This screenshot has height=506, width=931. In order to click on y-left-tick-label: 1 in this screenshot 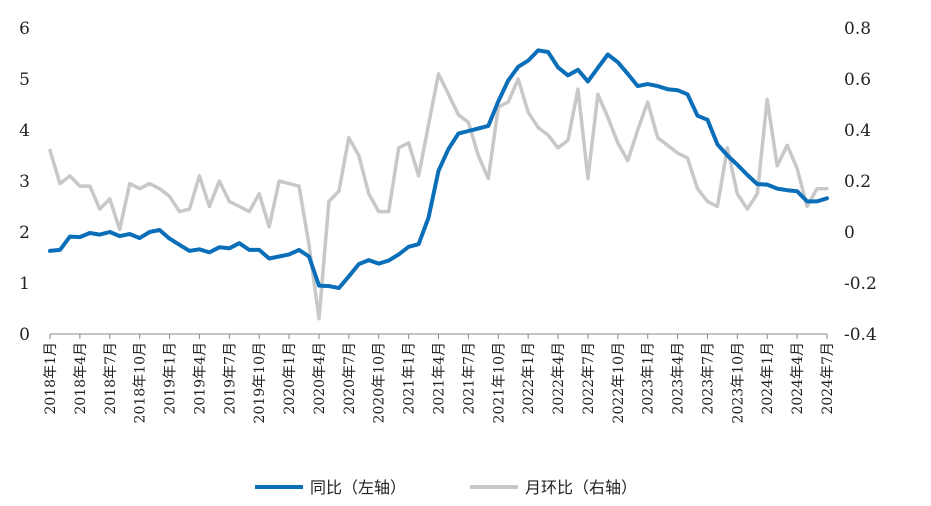, I will do `click(24, 284)`.